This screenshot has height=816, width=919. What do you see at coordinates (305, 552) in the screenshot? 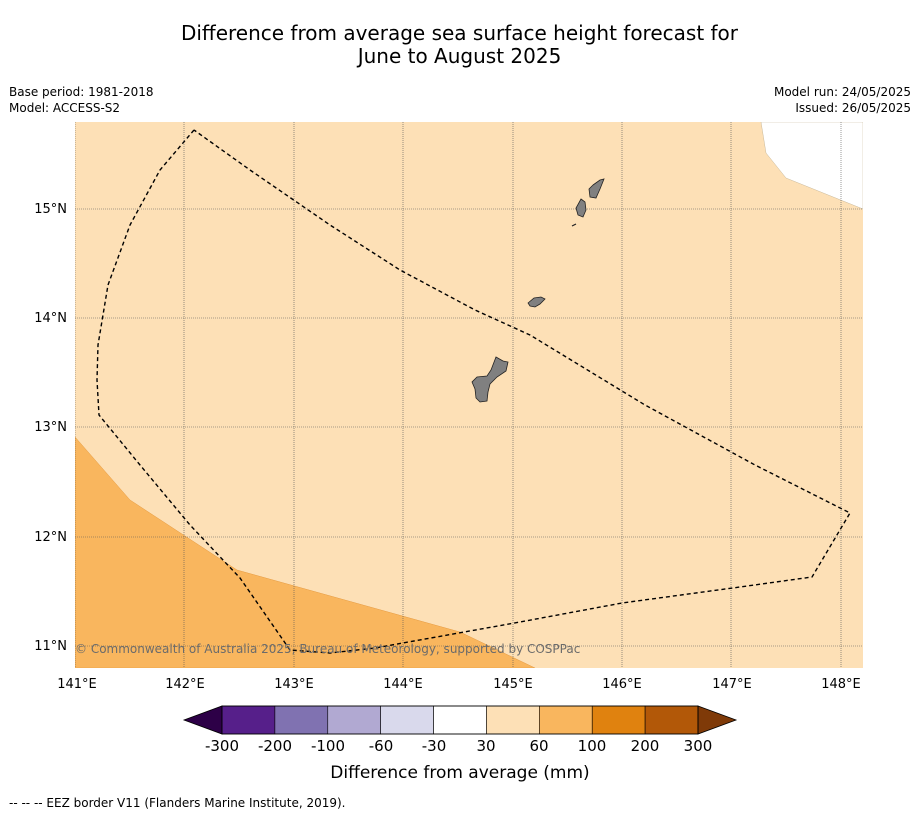
I see `band-60-100-region` at bounding box center [305, 552].